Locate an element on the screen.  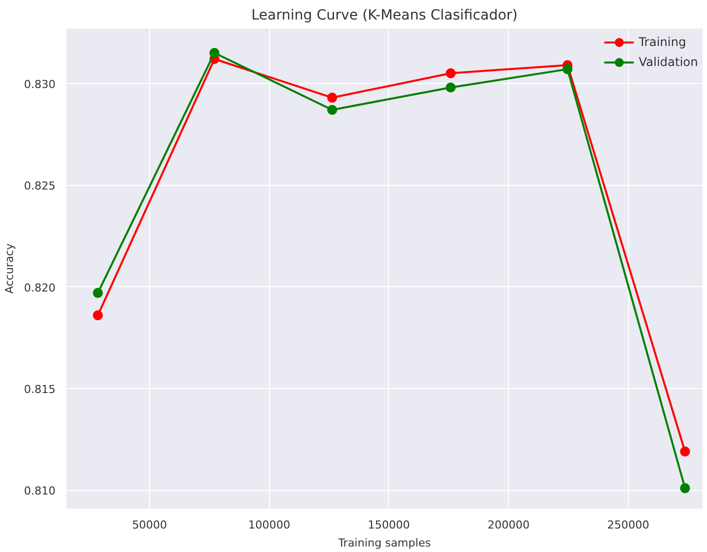
x-axis-title: Training samples is located at coordinates (384, 543).